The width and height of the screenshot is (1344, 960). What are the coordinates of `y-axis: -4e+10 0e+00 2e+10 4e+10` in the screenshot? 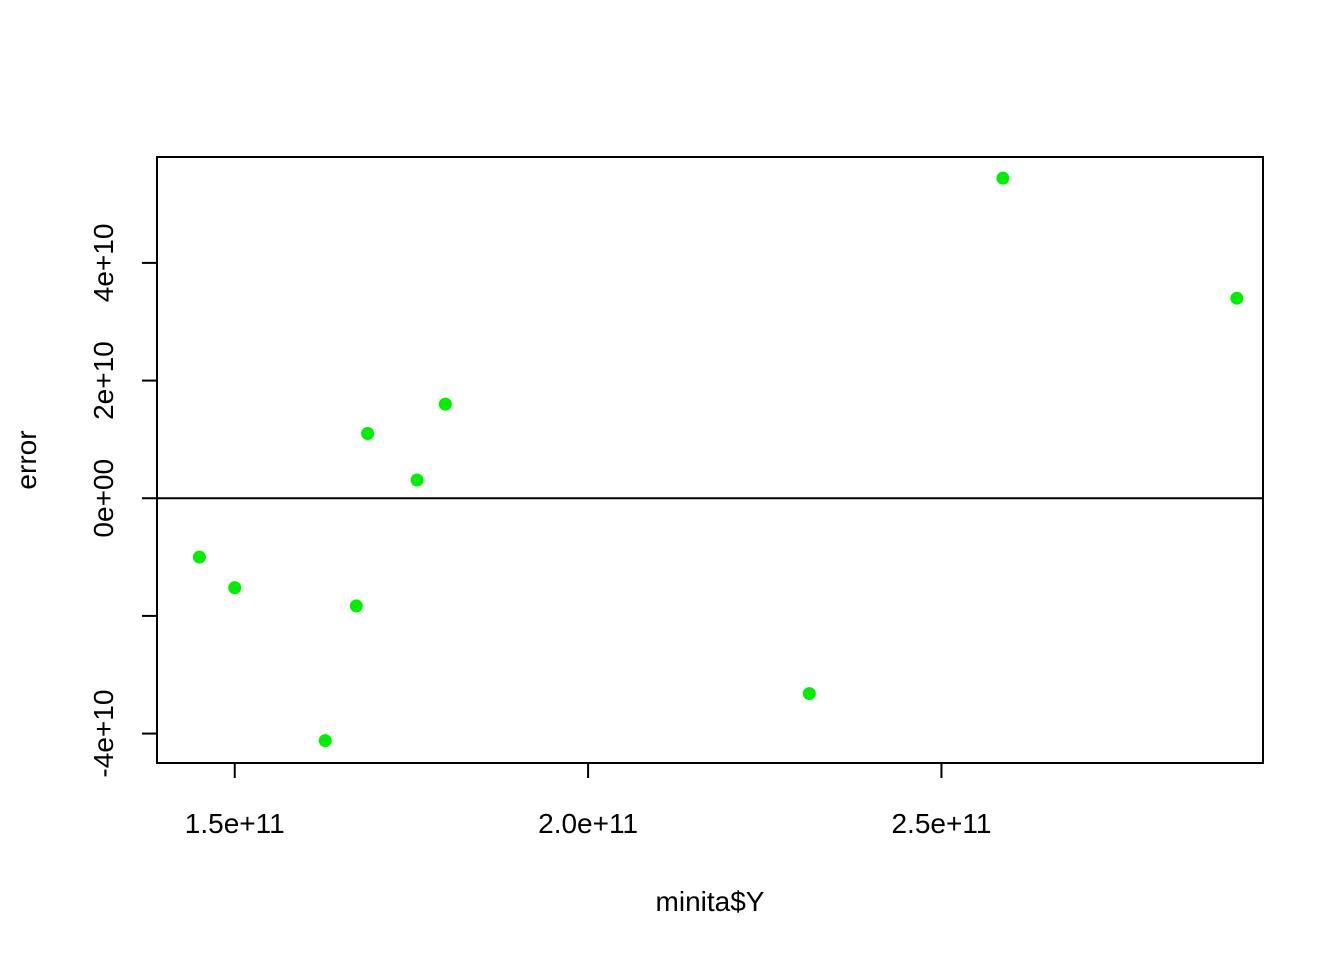 It's located at (122, 501).